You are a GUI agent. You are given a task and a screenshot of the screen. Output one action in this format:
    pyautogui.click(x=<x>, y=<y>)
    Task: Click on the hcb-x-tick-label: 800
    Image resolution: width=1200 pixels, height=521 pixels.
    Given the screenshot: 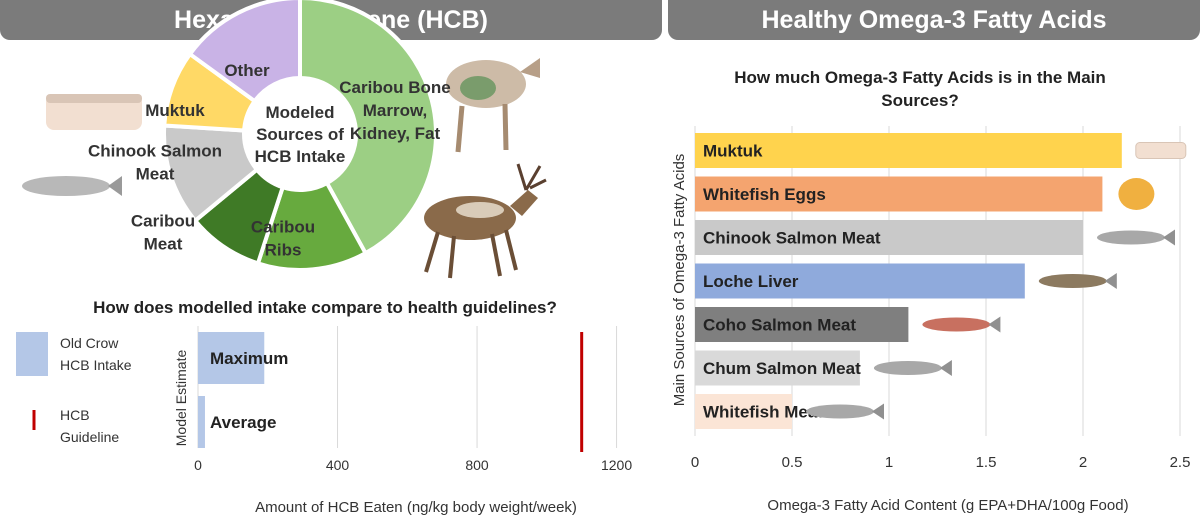 What is the action you would take?
    pyautogui.click(x=477, y=465)
    